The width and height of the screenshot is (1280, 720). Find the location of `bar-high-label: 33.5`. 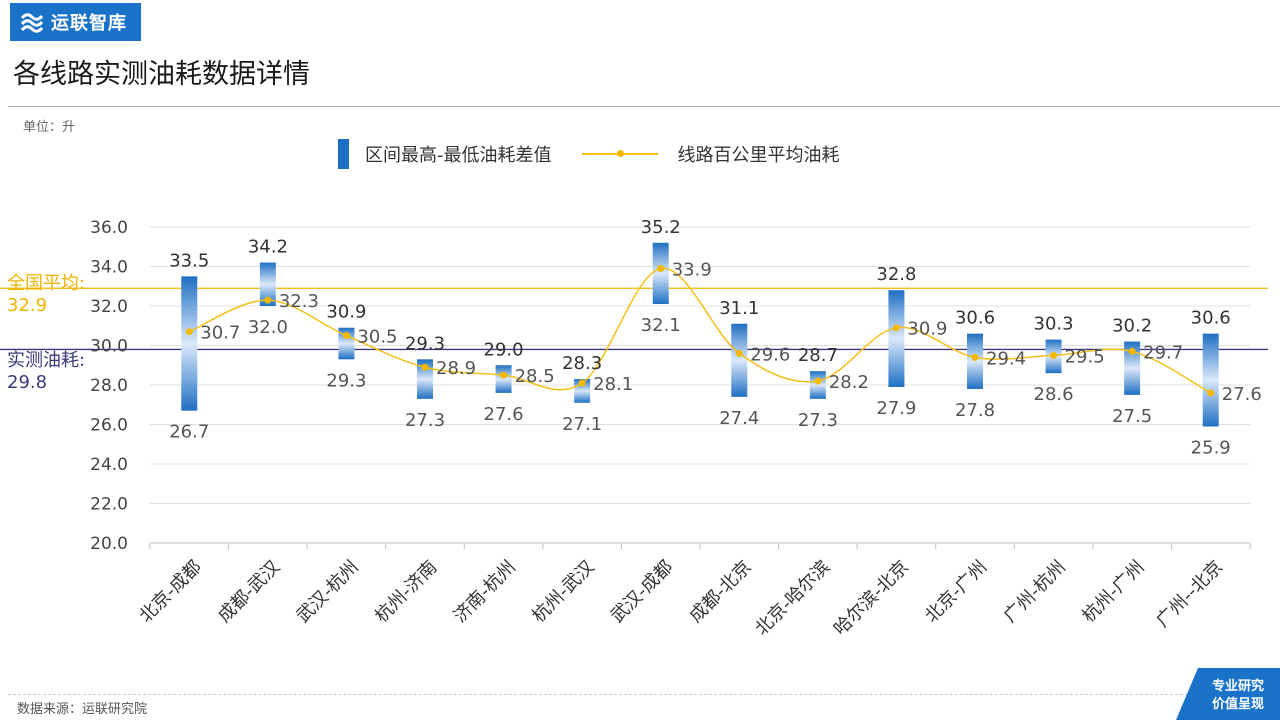

bar-high-label: 33.5 is located at coordinates (189, 260).